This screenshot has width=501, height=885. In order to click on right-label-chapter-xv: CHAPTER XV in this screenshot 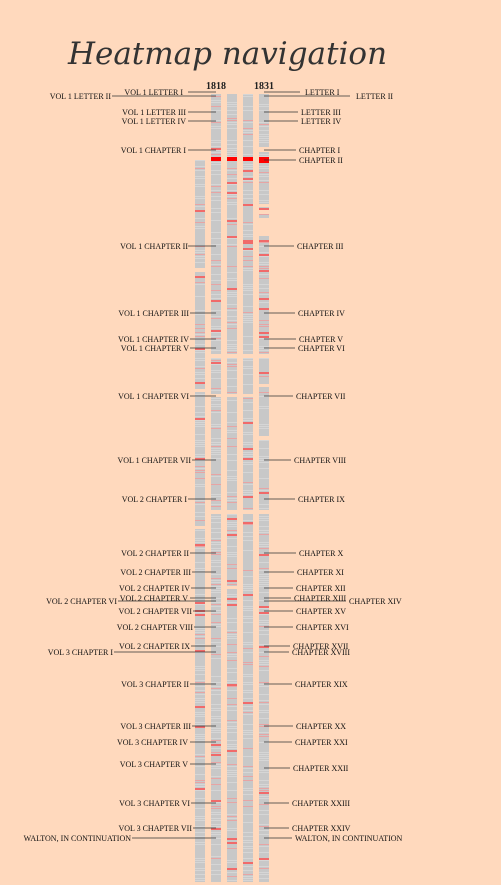, I will do `click(321, 611)`.